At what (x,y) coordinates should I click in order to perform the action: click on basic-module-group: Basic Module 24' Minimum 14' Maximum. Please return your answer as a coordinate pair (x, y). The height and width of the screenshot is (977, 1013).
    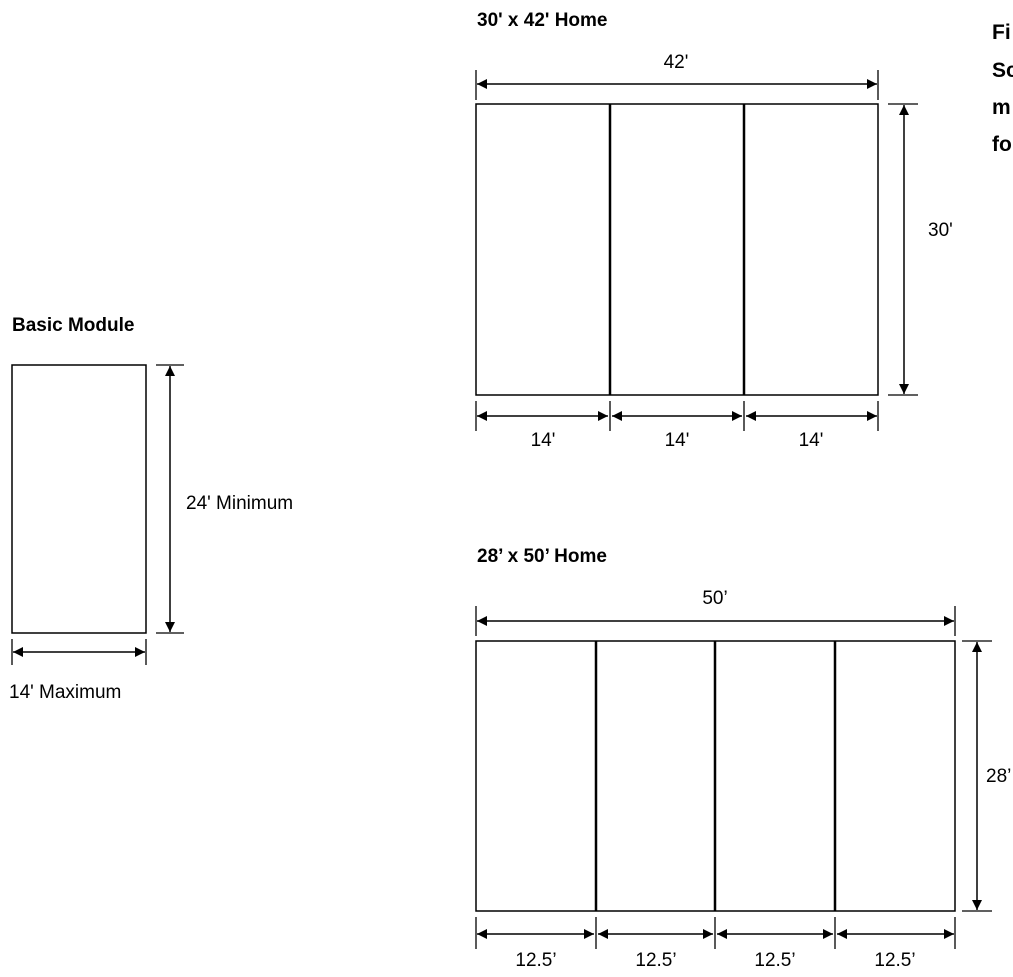
    Looking at the image, I should click on (151, 509).